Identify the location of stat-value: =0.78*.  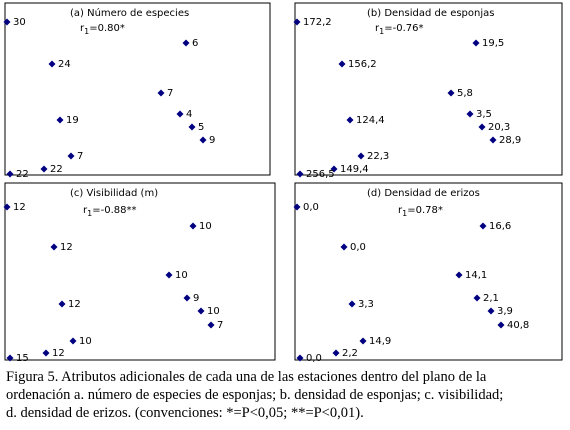
(425, 210).